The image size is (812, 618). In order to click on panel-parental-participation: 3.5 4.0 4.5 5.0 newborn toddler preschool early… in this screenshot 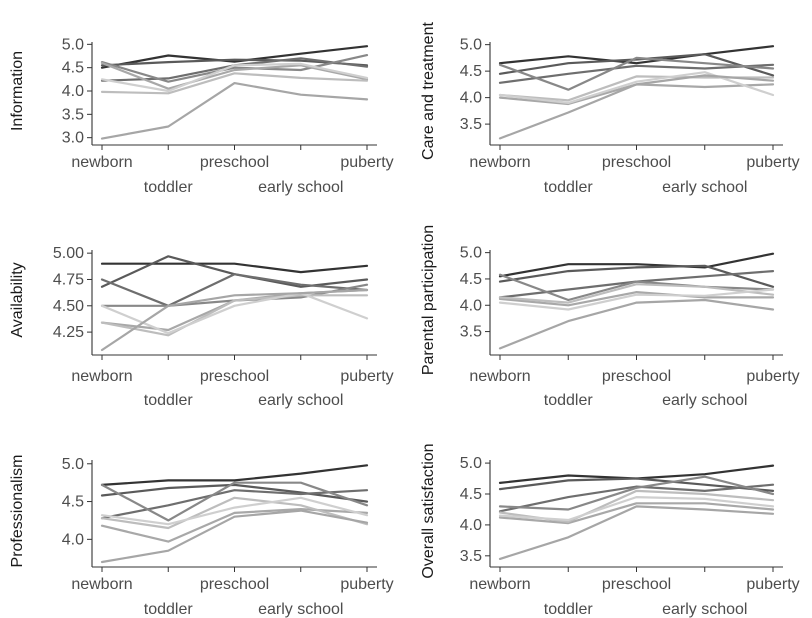, I will do `click(610, 317)`.